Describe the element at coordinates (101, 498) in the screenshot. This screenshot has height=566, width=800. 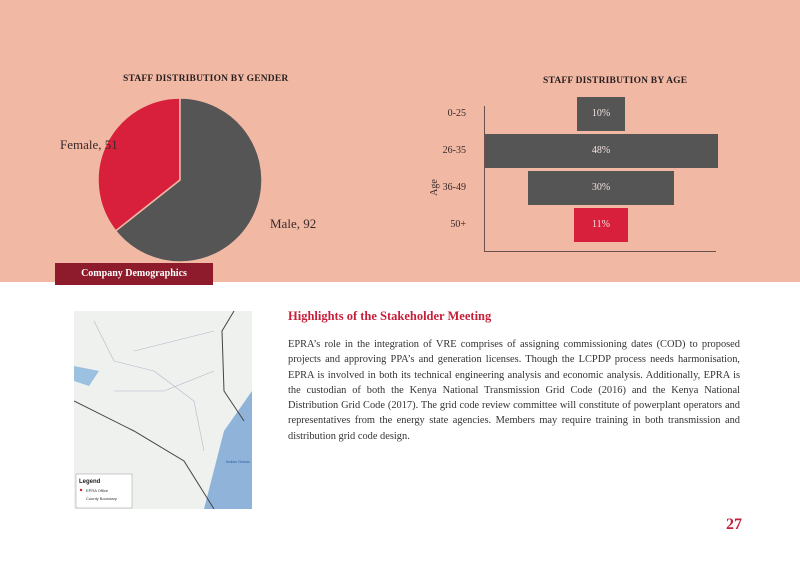
I see `map-legend-item: County Boundary` at that location.